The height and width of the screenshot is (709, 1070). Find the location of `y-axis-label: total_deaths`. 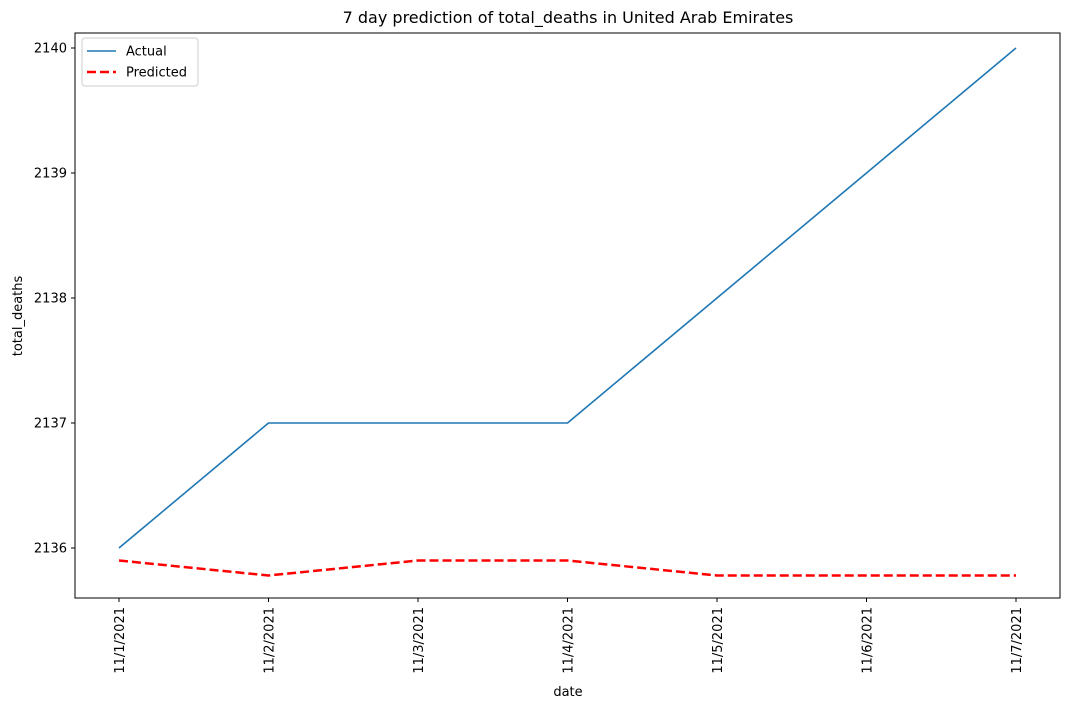

y-axis-label: total_deaths is located at coordinates (18, 316).